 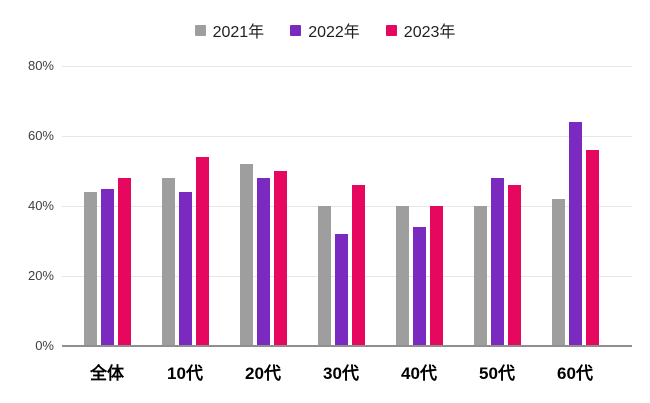 What do you see at coordinates (263, 373) in the screenshot?
I see `x-axis-label: 20代` at bounding box center [263, 373].